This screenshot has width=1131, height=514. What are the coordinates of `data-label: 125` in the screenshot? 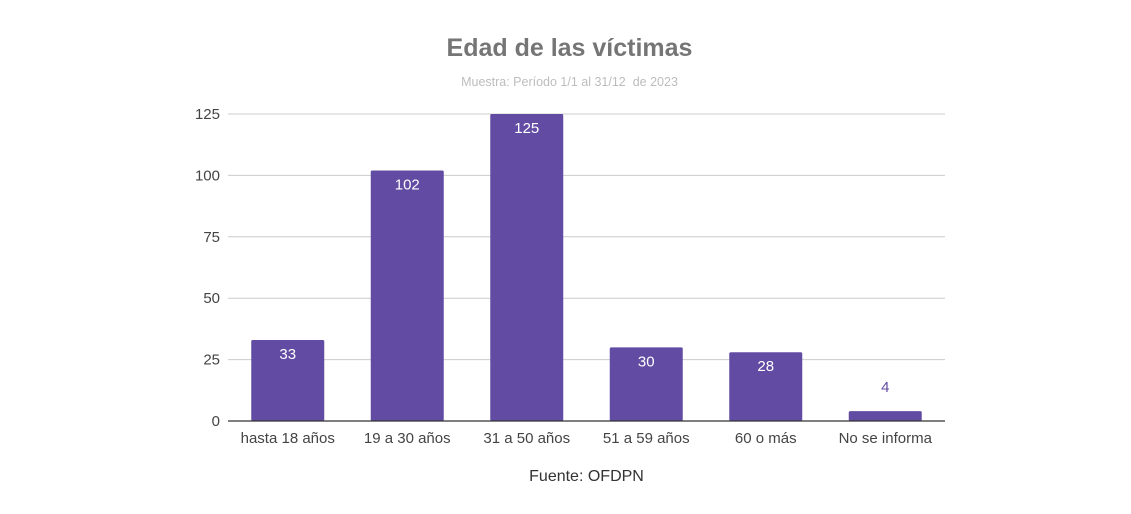 It's located at (526, 128).